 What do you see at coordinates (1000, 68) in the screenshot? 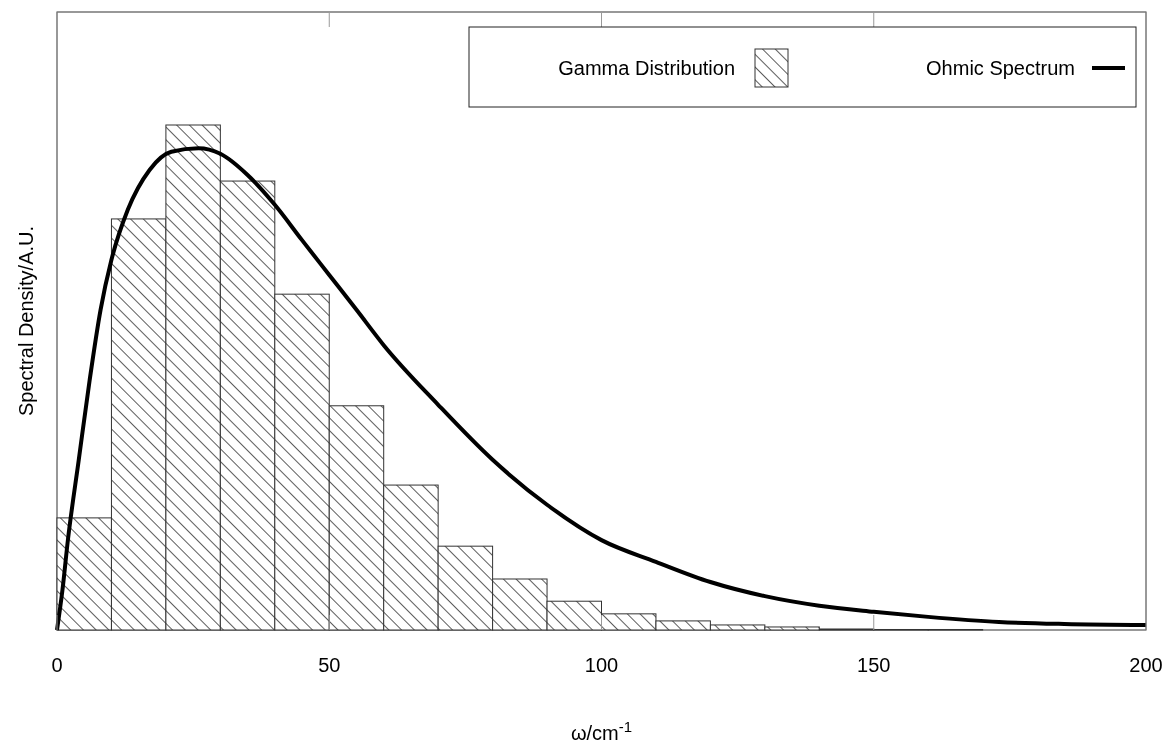
I see `legend-label: Ohmic Spectrum` at bounding box center [1000, 68].